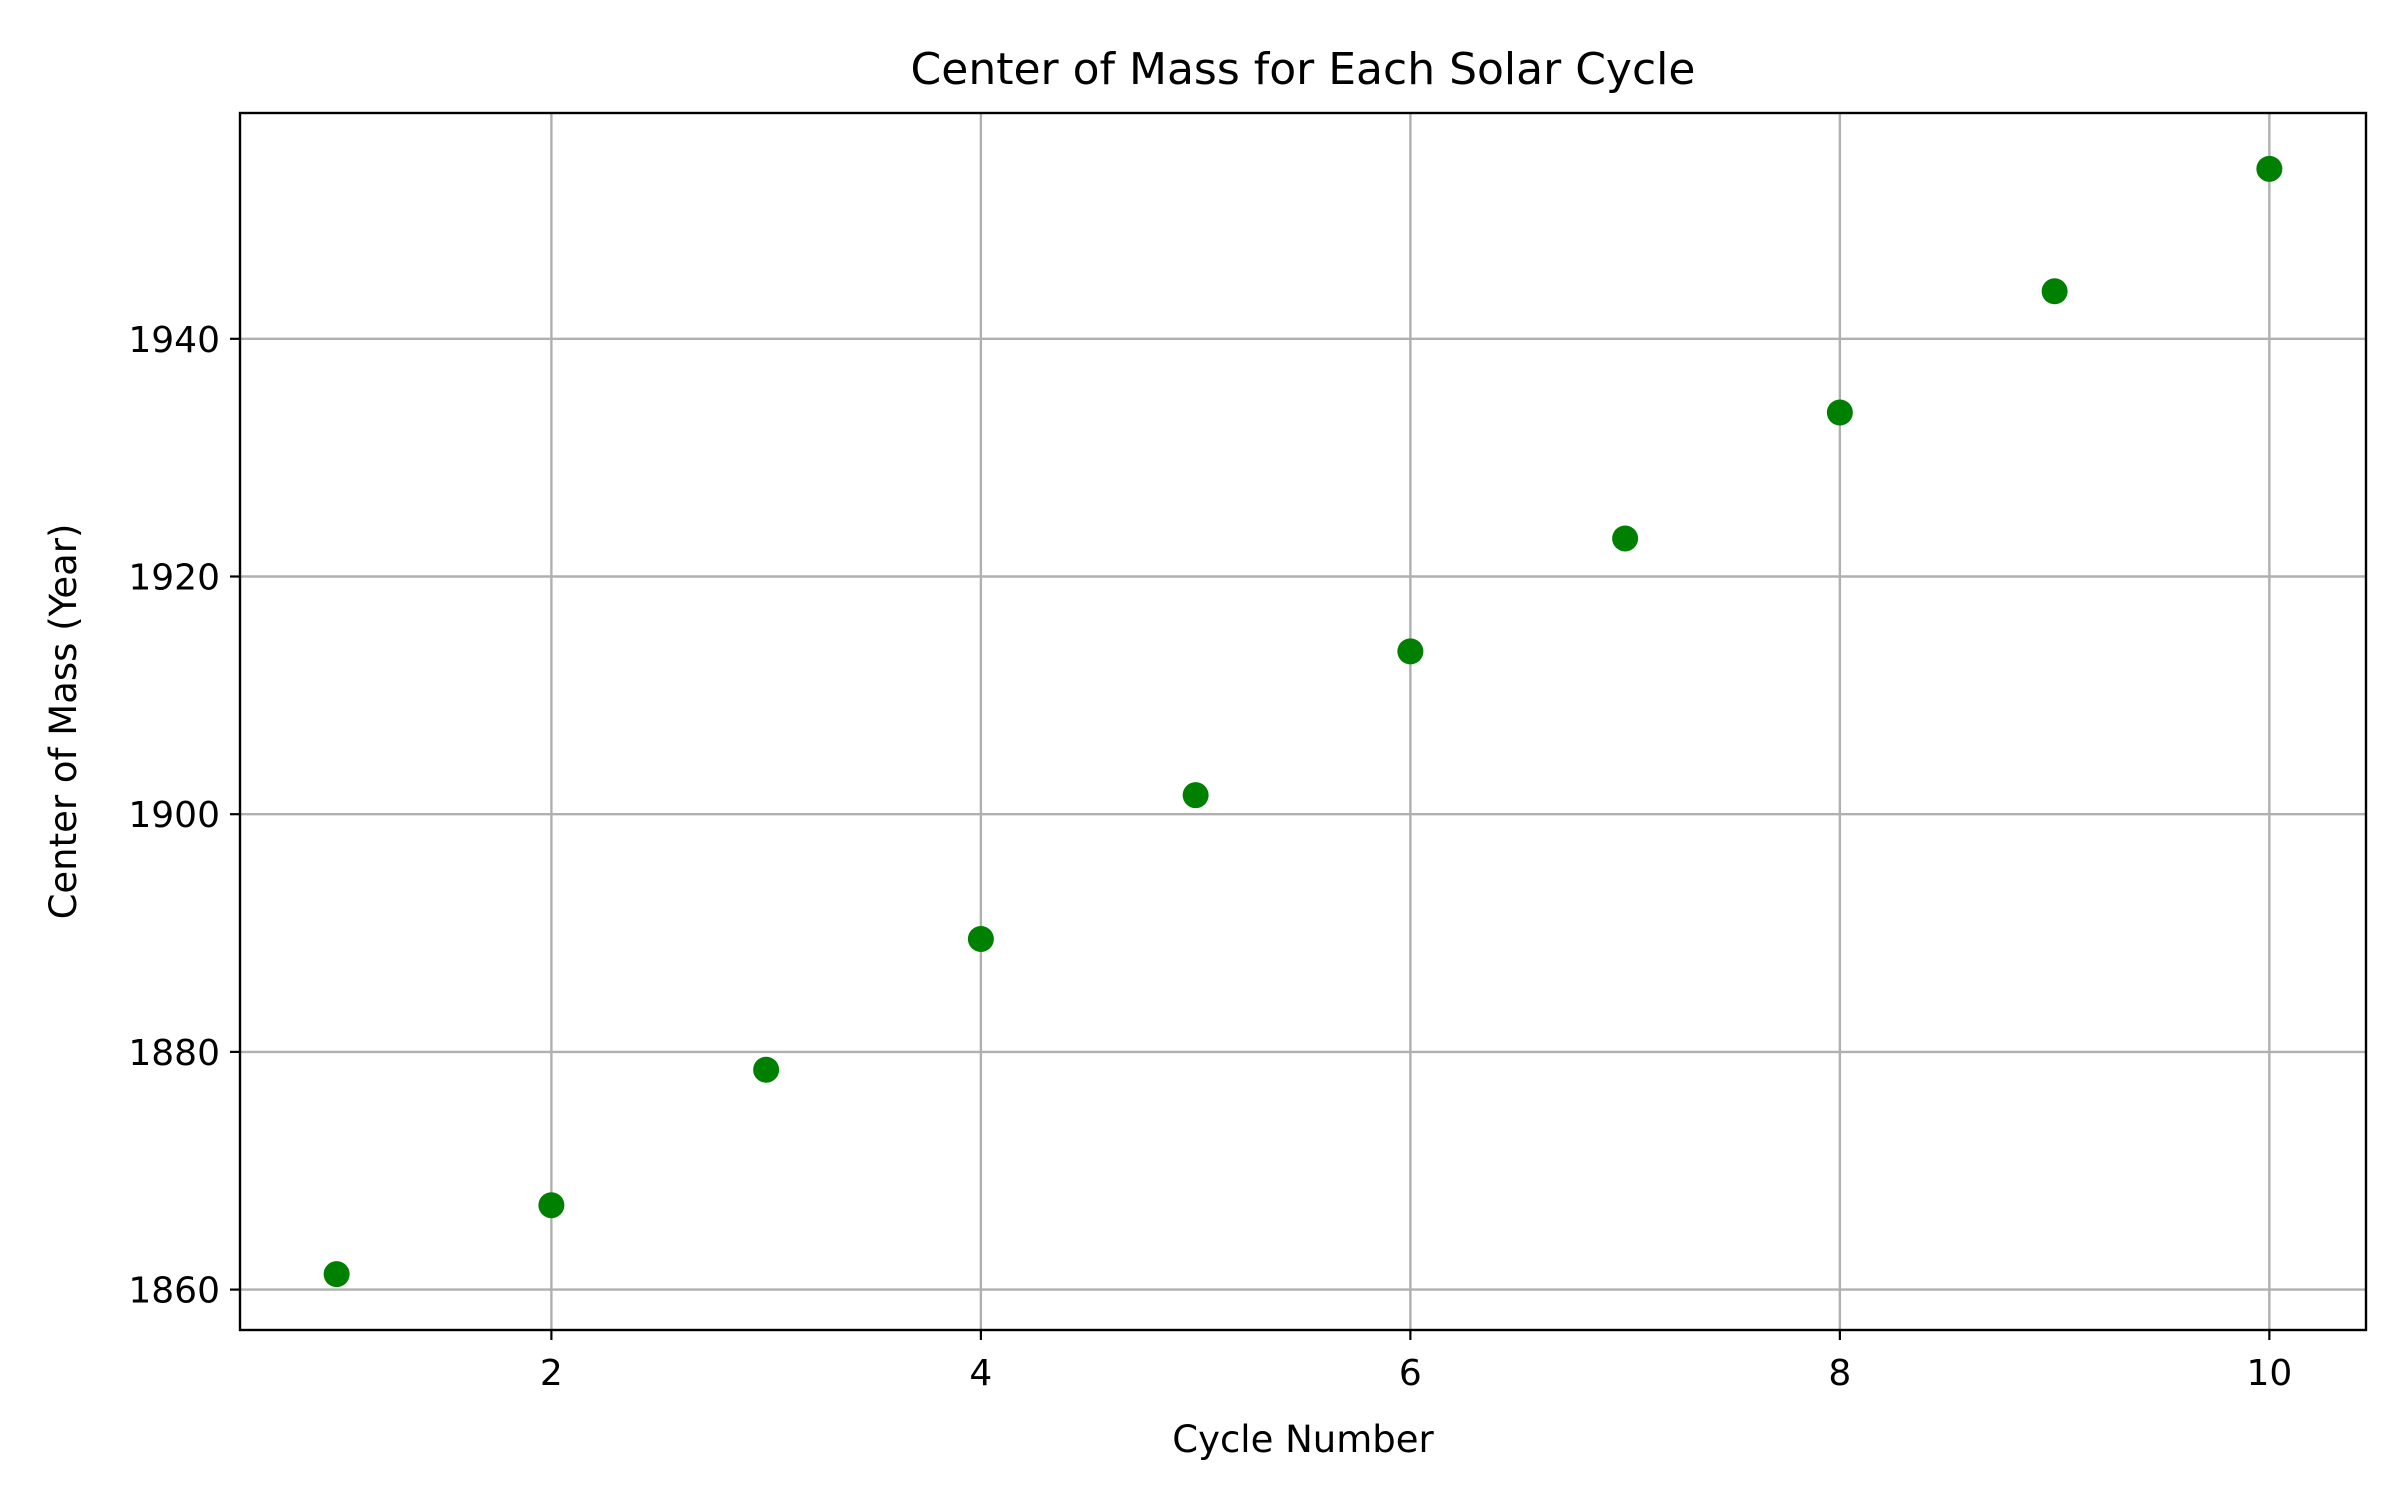 Image resolution: width=2400 pixels, height=1500 pixels. I want to click on y-axis-label: Center of Mass (Year), so click(63, 722).